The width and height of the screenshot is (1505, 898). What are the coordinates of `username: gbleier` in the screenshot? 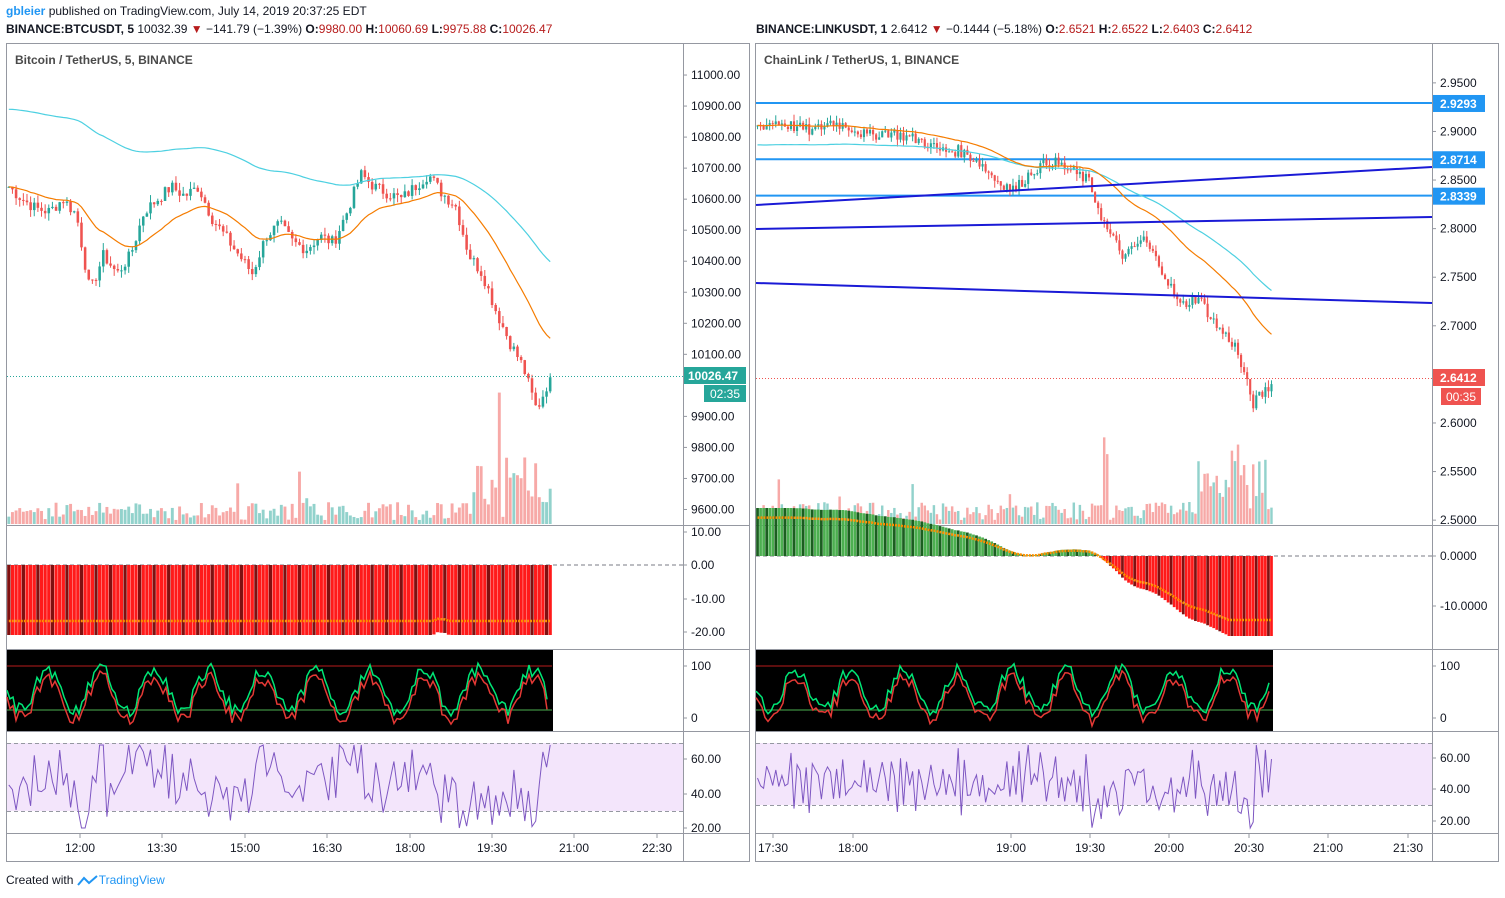 It's located at (26, 11).